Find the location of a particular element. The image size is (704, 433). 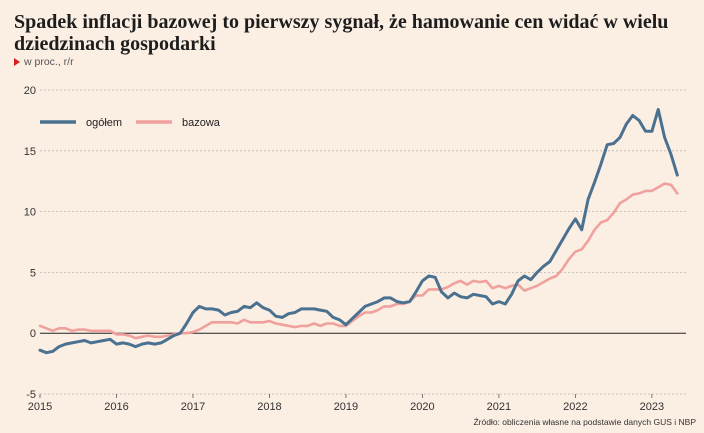

y-tick-label: 0 is located at coordinates (33, 334).